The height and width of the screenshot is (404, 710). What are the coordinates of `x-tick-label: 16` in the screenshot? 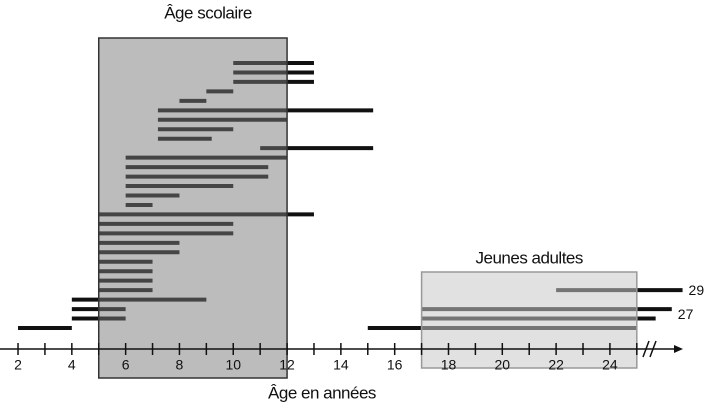 It's located at (395, 365).